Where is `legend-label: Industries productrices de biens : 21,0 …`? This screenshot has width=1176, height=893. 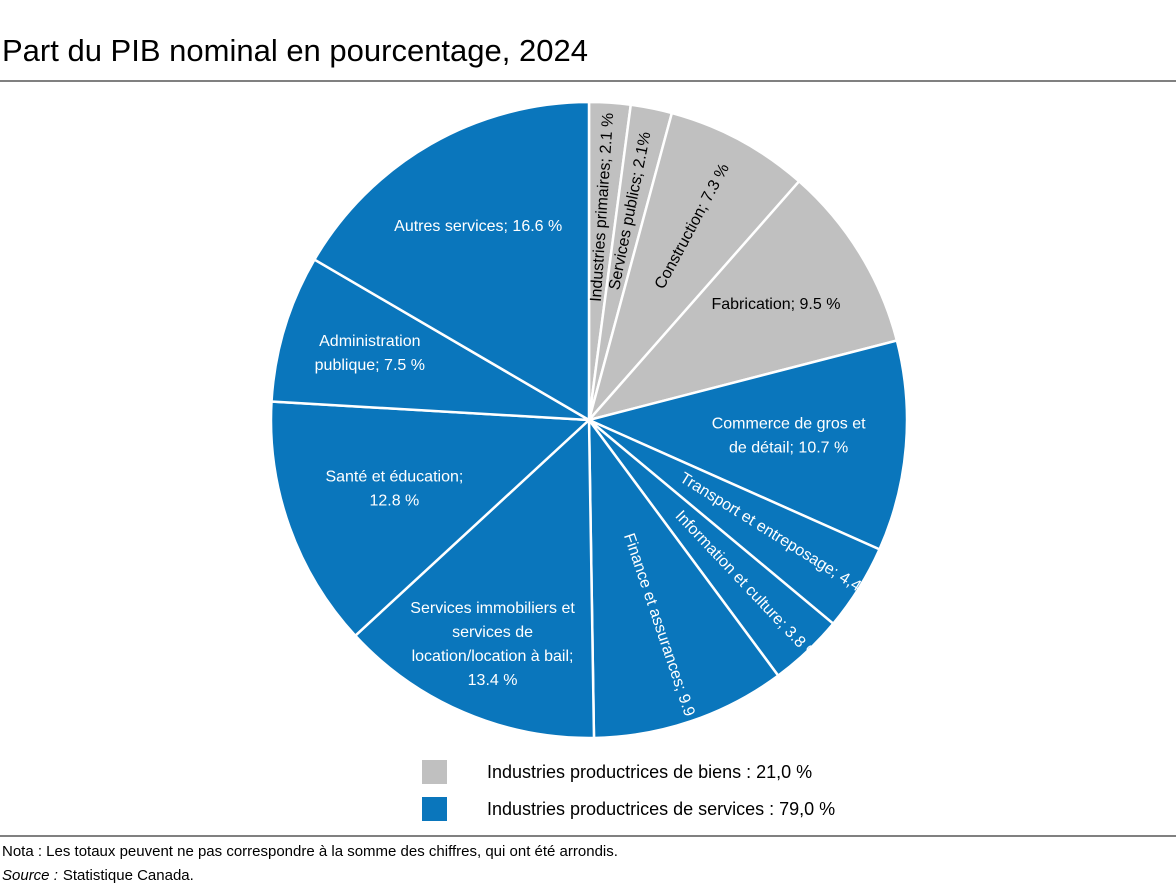
legend-label: Industries productrices de biens : 21,0 … is located at coordinates (649, 772).